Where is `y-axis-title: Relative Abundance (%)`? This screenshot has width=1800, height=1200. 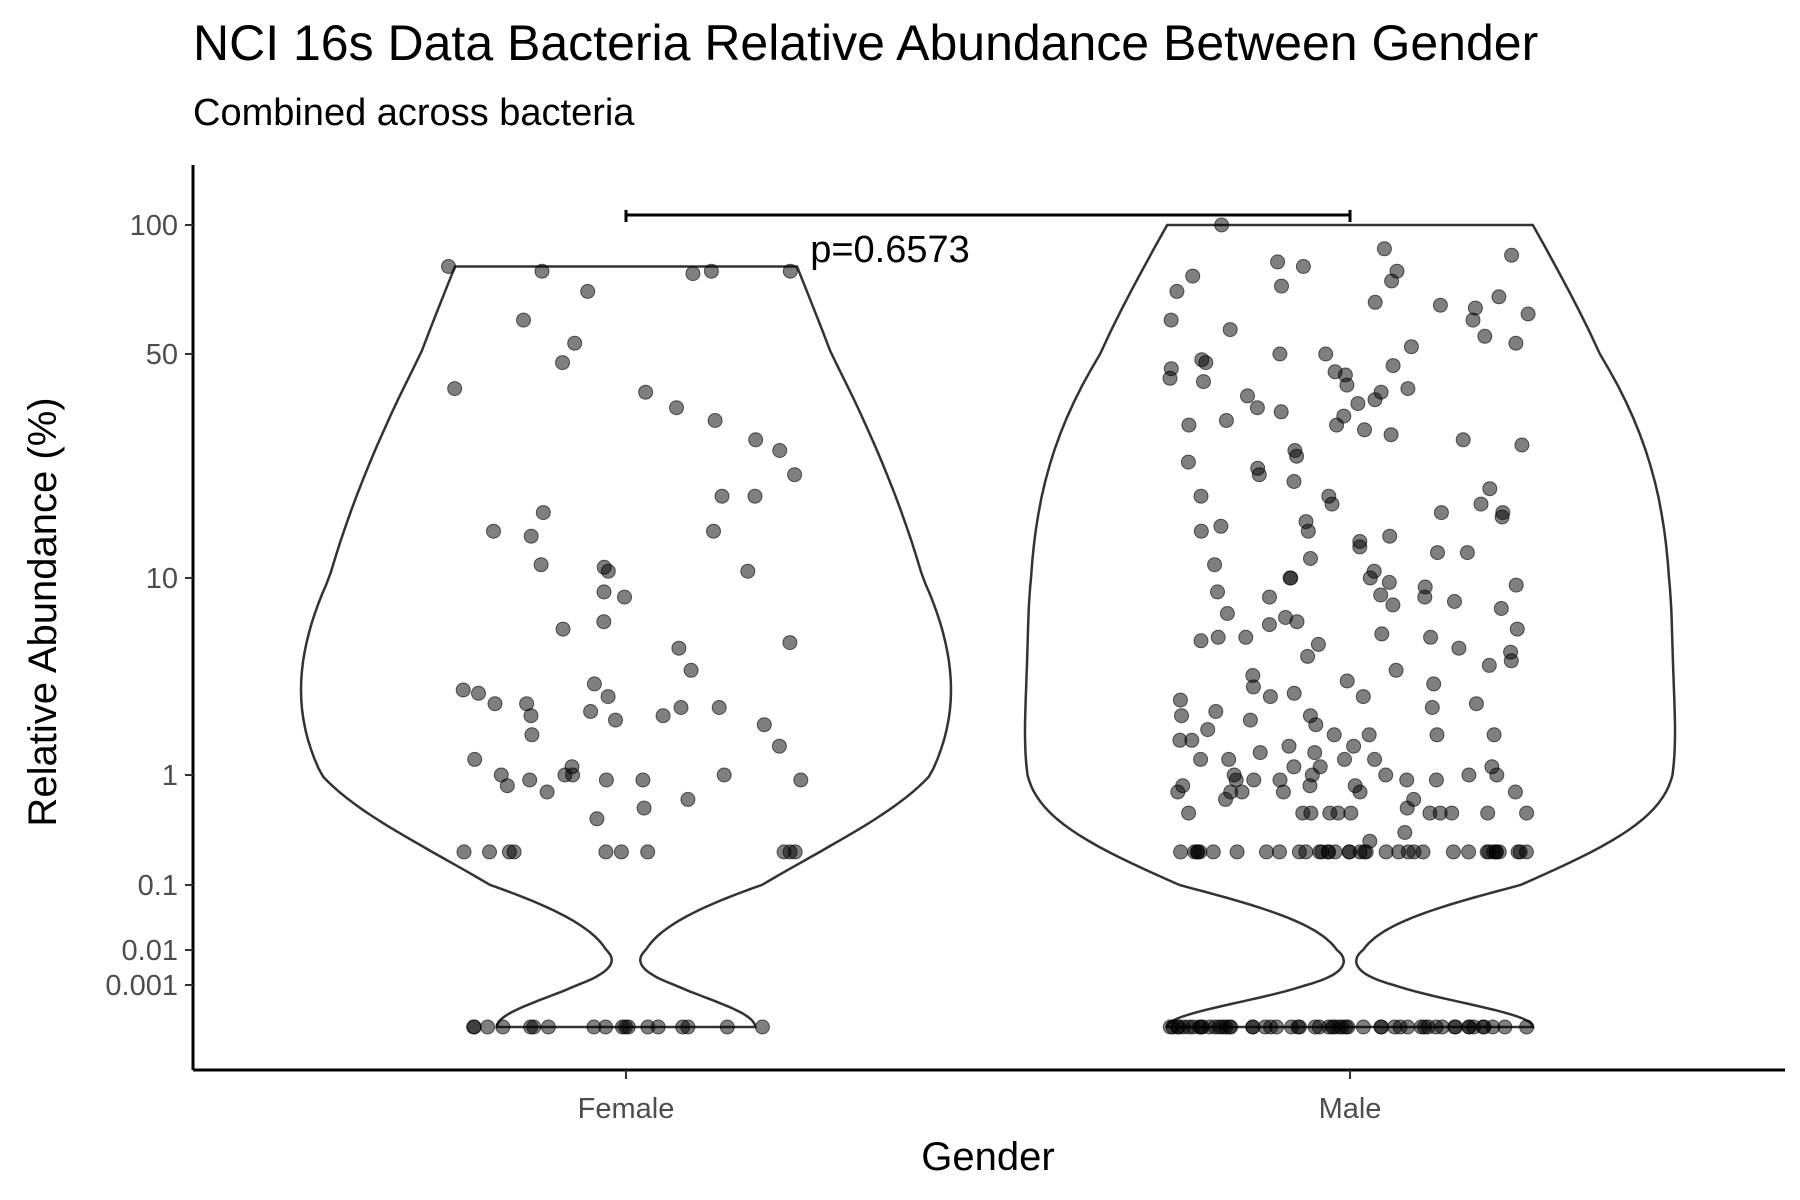
y-axis-title: Relative Abundance (%) is located at coordinates (43, 611).